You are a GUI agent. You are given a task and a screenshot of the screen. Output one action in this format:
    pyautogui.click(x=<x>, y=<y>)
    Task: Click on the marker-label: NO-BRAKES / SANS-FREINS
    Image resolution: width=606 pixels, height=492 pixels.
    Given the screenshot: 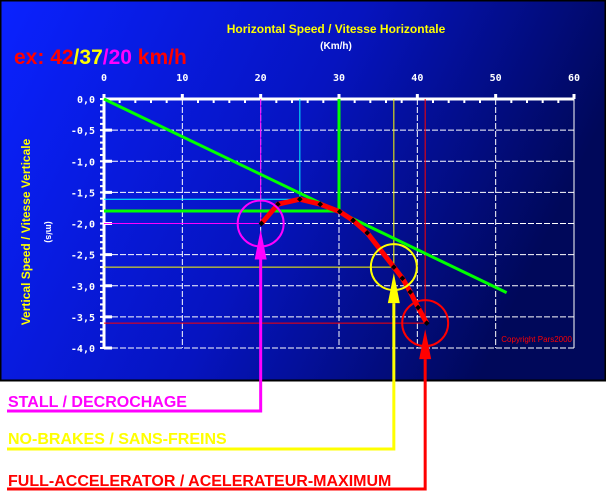 What is the action you would take?
    pyautogui.click(x=117, y=439)
    